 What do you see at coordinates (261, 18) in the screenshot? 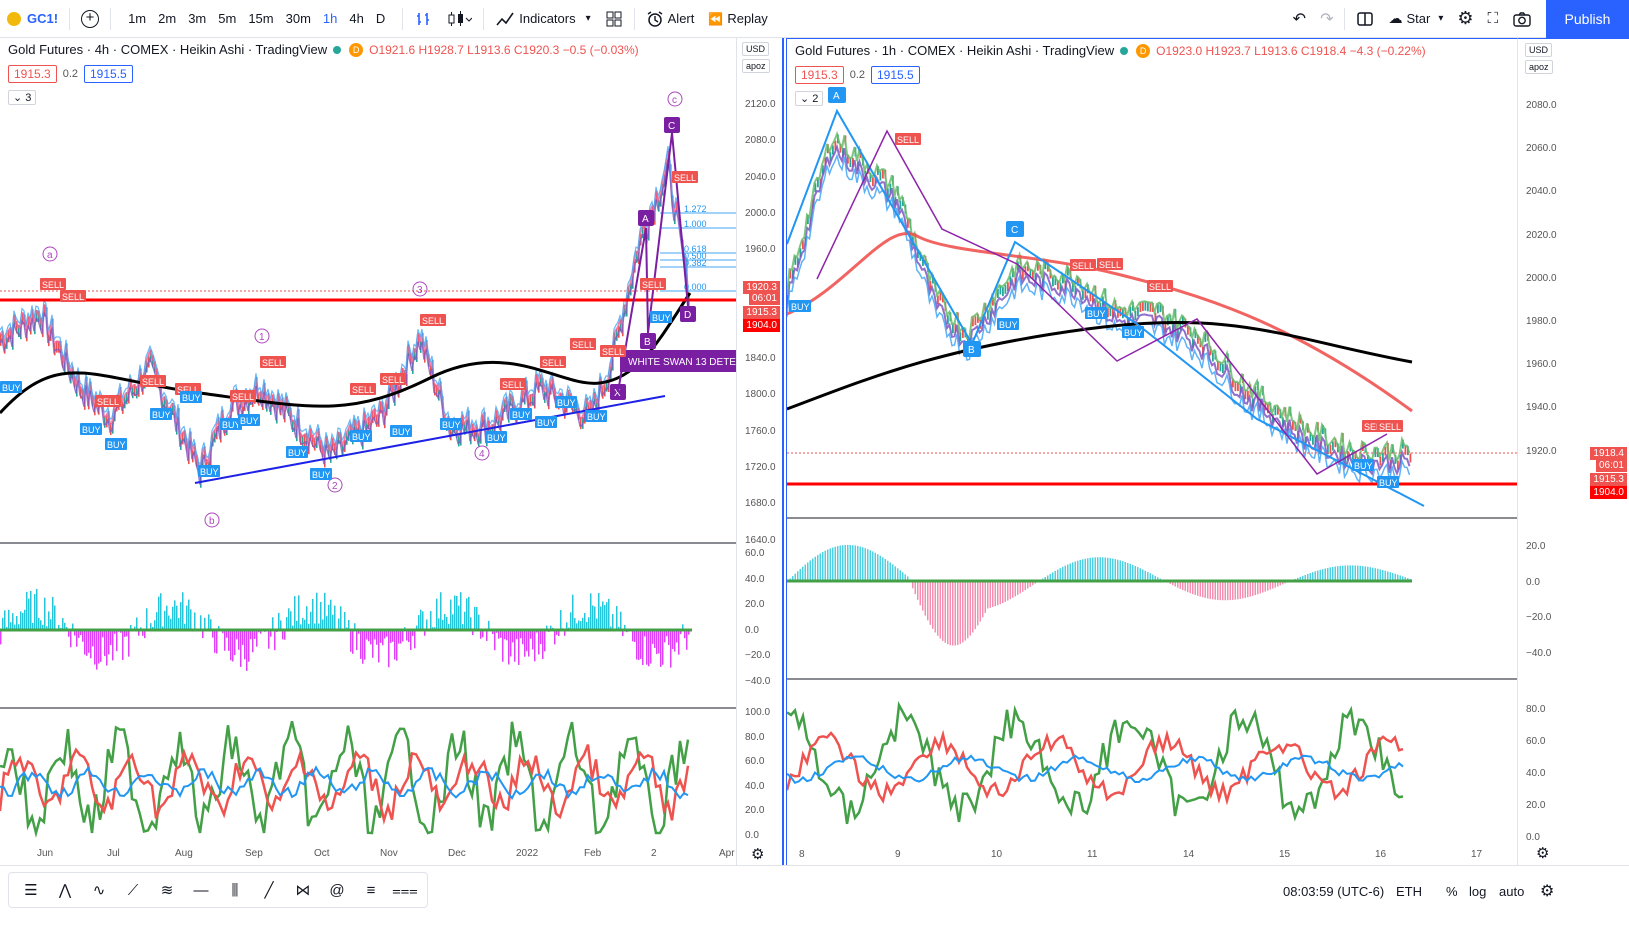
I see `timeframe-15m: 15m` at bounding box center [261, 18].